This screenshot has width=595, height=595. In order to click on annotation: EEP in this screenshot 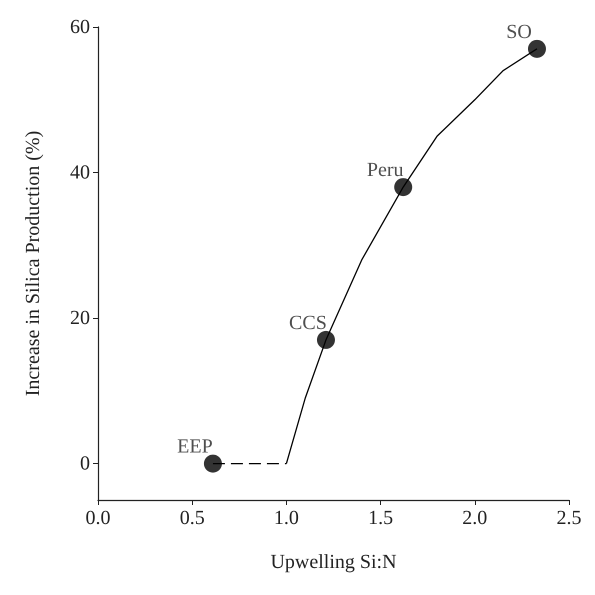, I will do `click(195, 447)`.